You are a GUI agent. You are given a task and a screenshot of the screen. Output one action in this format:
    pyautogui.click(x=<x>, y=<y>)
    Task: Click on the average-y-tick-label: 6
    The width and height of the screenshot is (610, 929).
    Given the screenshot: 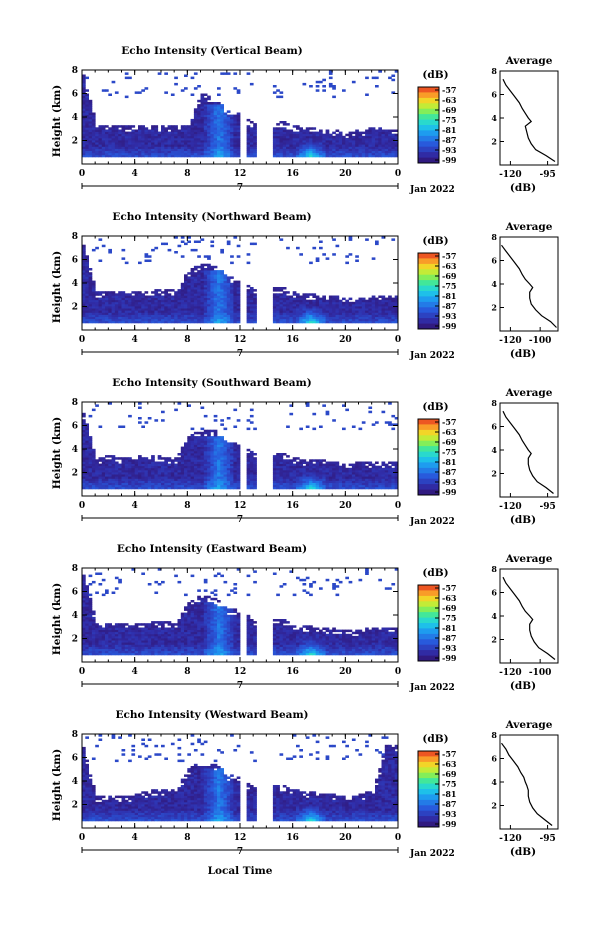 What is the action you would take?
    pyautogui.click(x=494, y=95)
    